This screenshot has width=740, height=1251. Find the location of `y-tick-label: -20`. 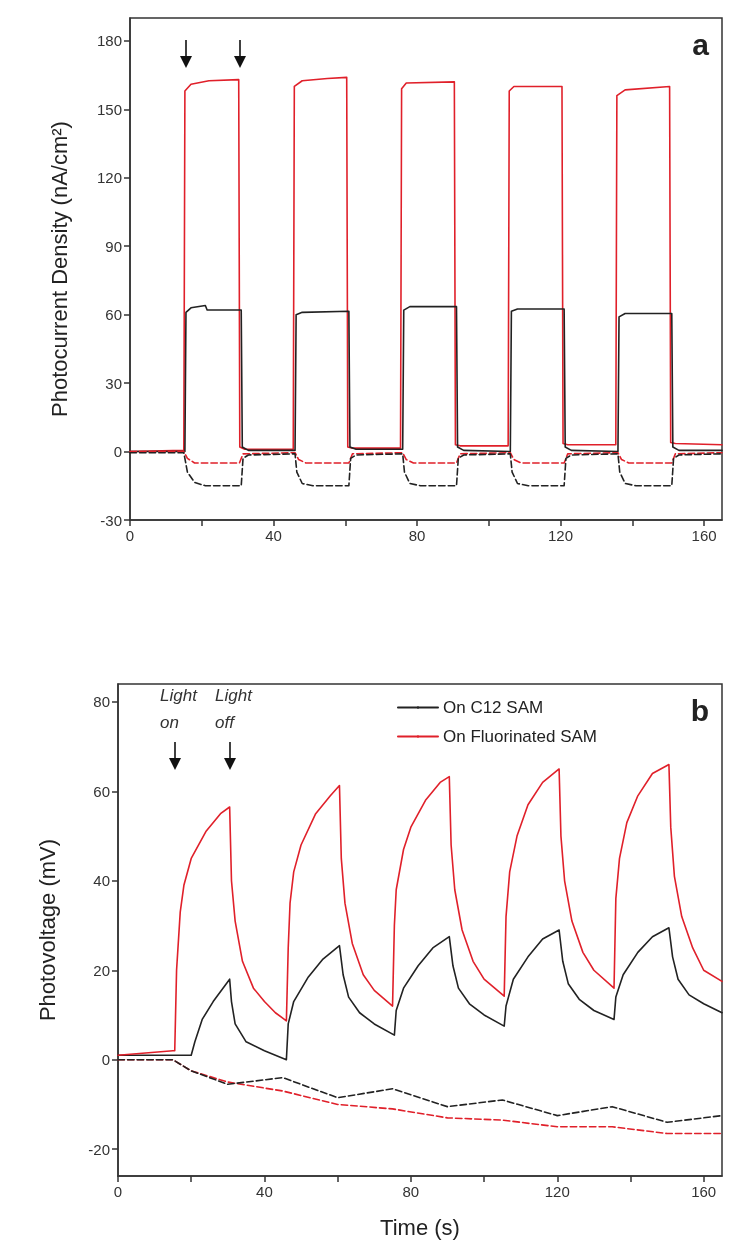

y-tick-label: -20 is located at coordinates (99, 1149).